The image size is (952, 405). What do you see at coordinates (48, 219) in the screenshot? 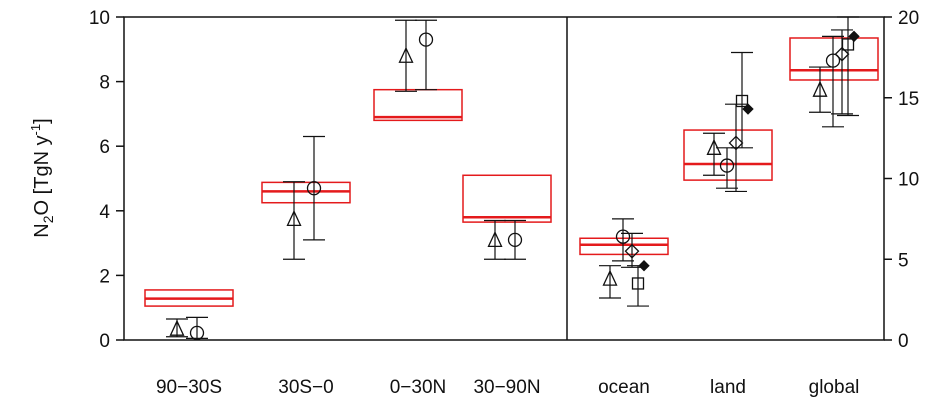
I see `ylabel-sub: 2` at bounding box center [48, 219].